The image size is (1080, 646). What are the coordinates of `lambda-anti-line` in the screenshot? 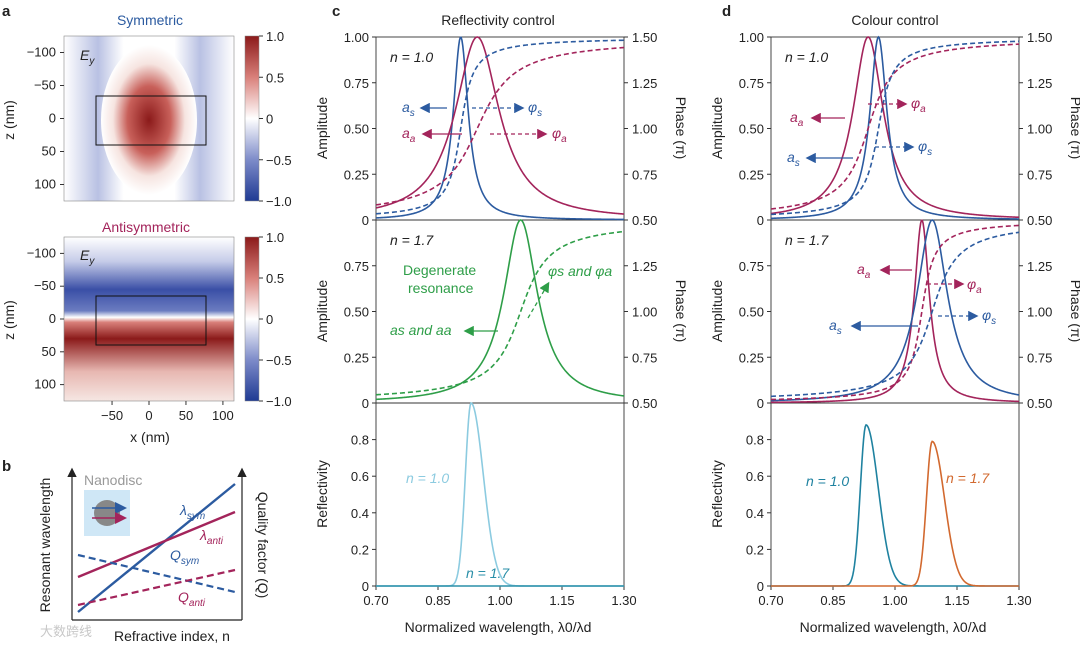 It's located at (156, 544).